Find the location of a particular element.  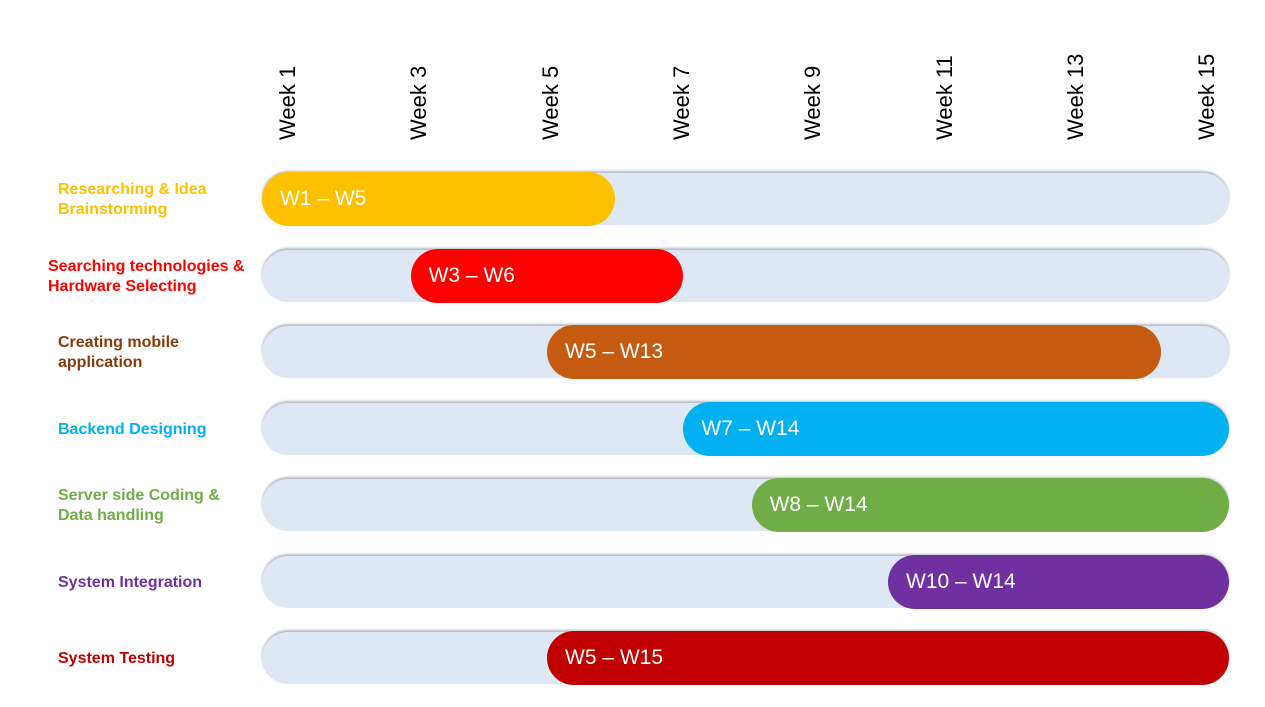

task-label: System Testing is located at coordinates (117, 658).